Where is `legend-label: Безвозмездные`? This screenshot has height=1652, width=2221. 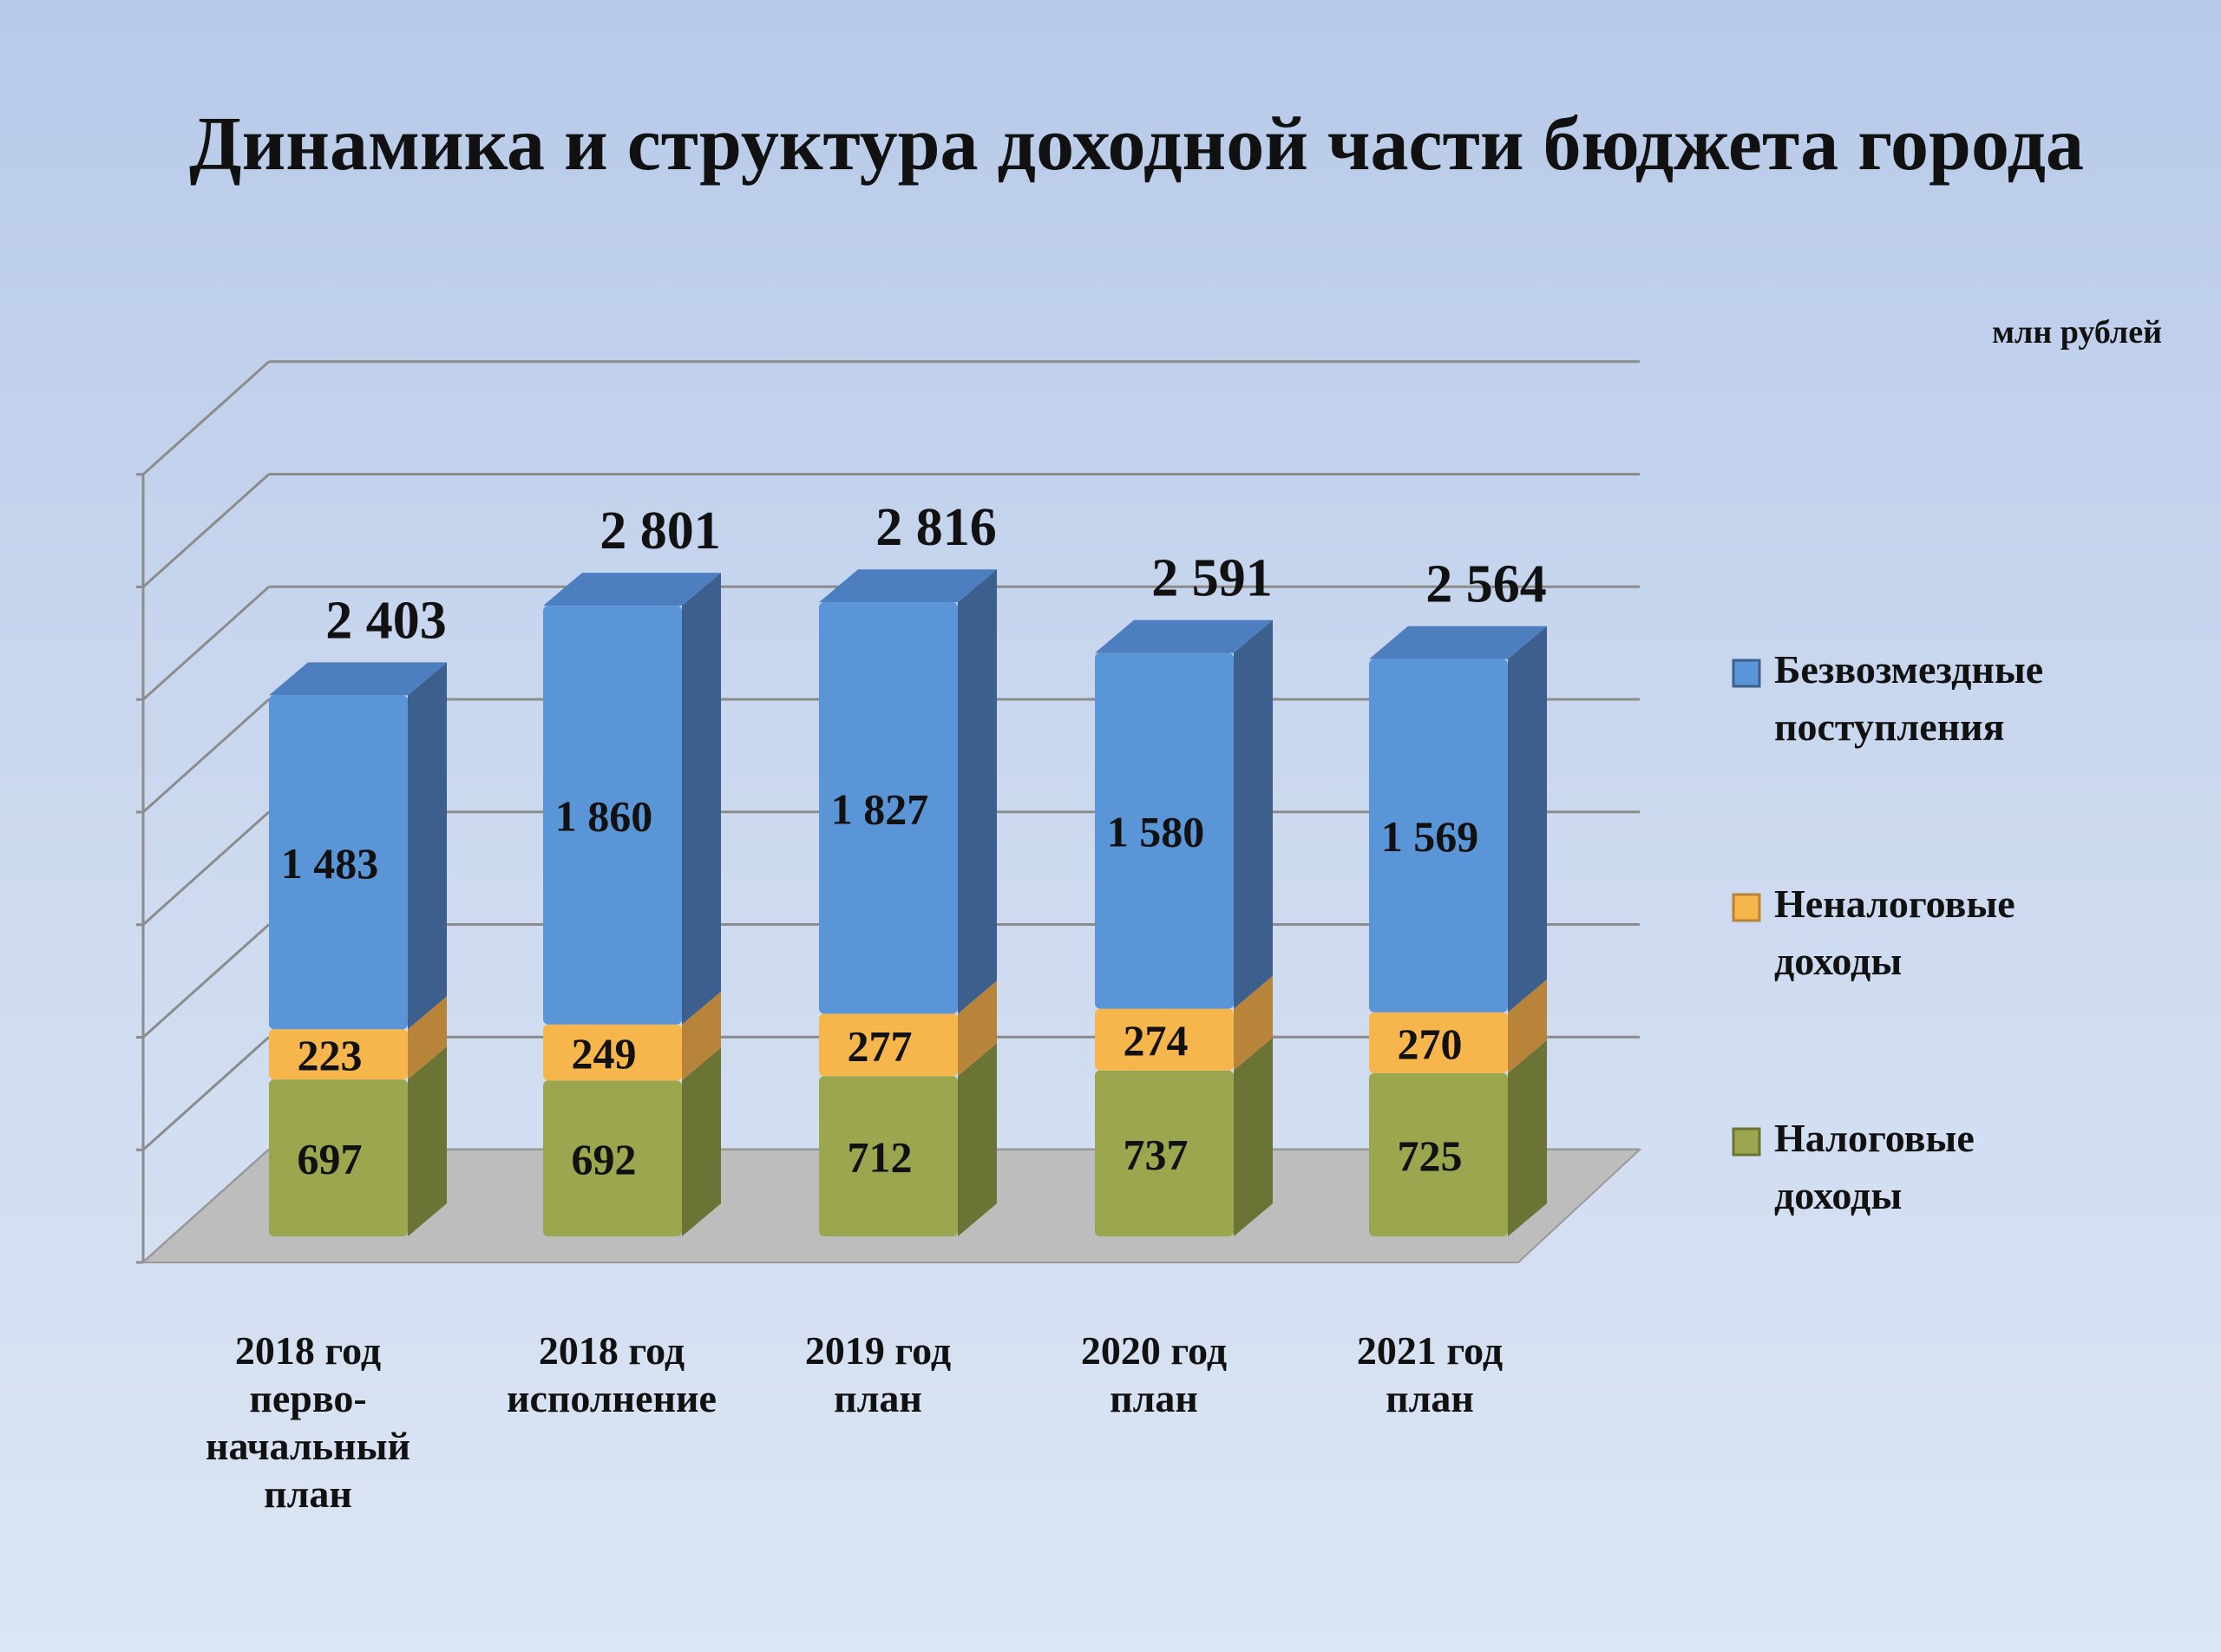
legend-label: Безвозмездные is located at coordinates (1908, 670).